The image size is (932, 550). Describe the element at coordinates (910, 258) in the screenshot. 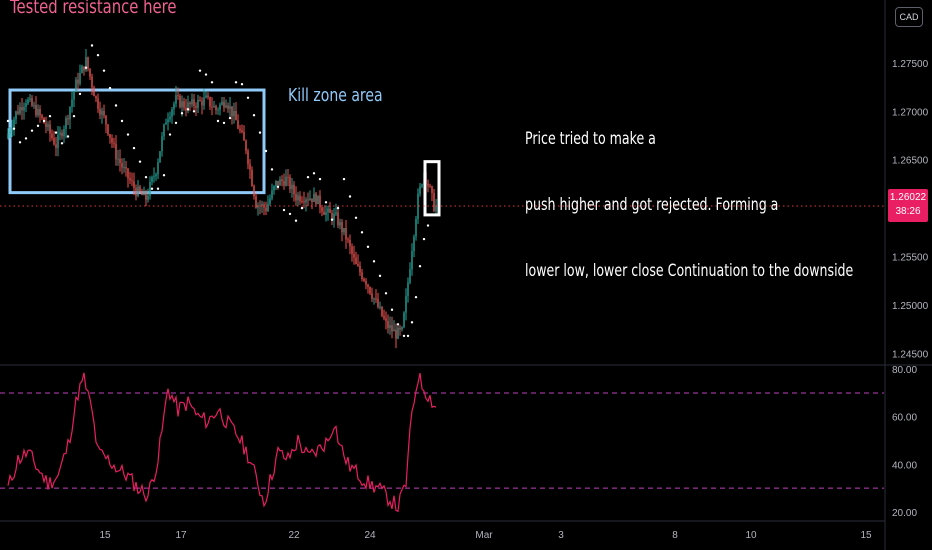

I see `y-tick-label: 1.25500` at that location.